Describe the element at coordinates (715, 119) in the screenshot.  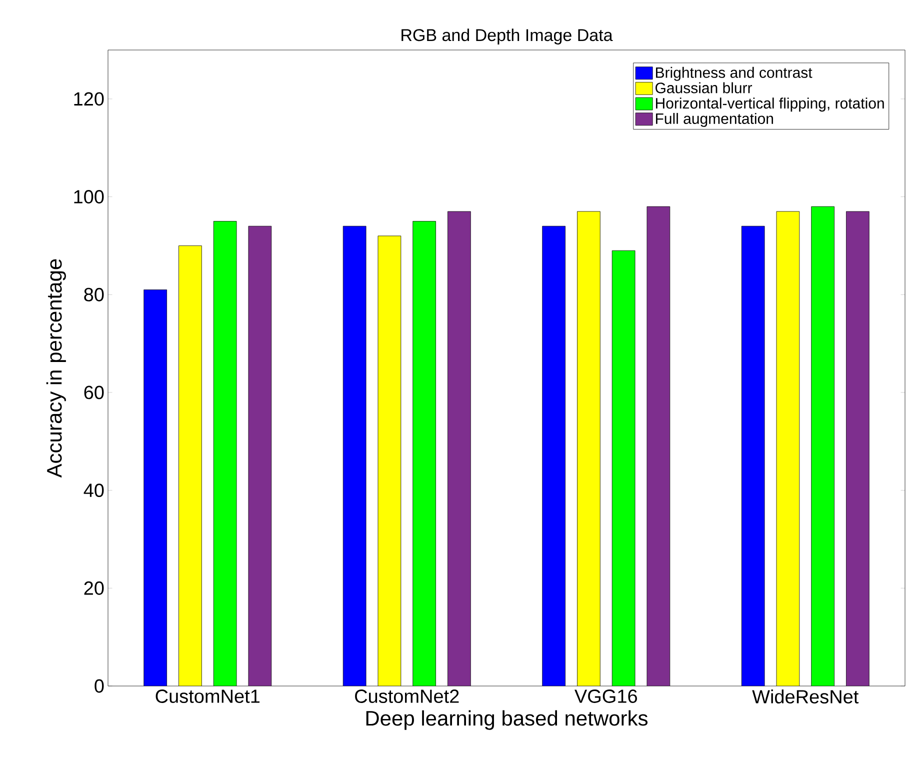
I see `legend-label: Full augmentation` at that location.